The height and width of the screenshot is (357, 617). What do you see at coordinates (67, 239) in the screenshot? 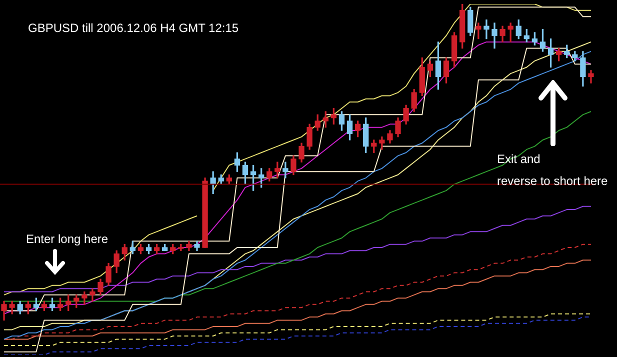
I see `annotation: Enter long here` at bounding box center [67, 239].